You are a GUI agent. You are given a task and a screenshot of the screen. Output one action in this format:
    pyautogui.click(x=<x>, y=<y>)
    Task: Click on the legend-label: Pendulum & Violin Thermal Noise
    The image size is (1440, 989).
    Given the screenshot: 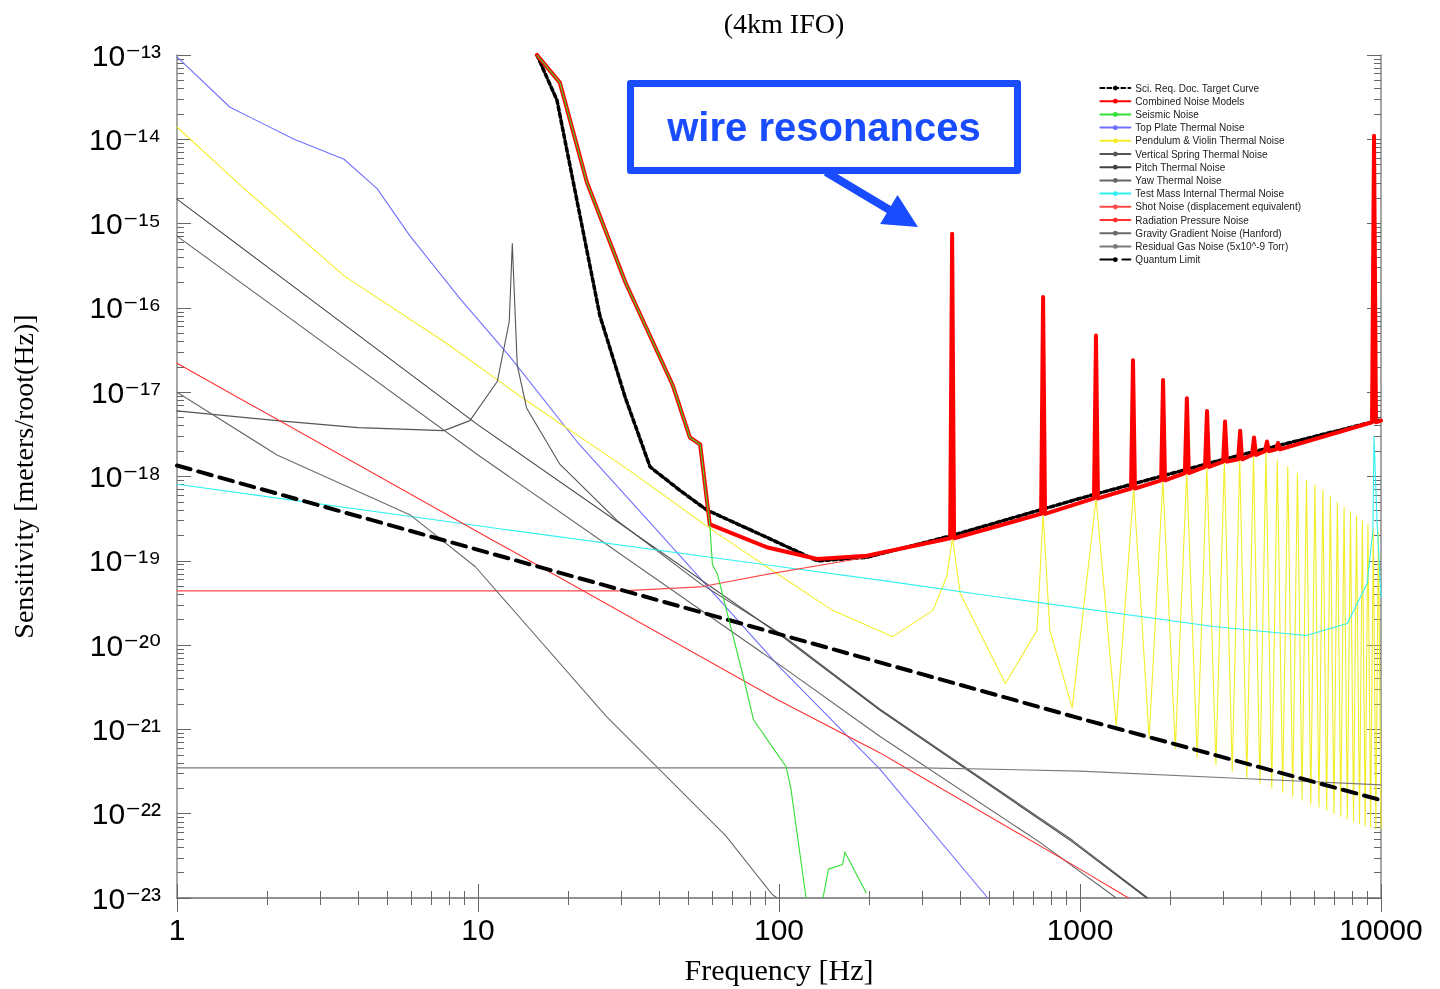 What is the action you would take?
    pyautogui.click(x=1210, y=141)
    